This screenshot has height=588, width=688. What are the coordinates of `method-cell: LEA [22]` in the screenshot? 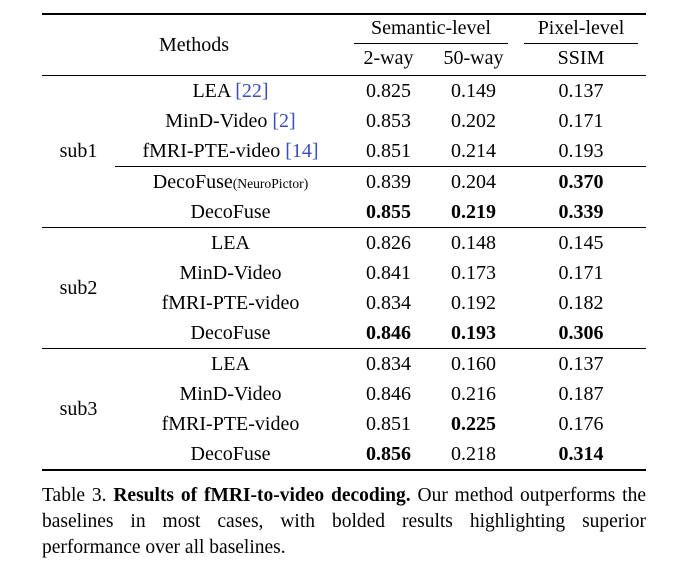 It's located at (230, 91).